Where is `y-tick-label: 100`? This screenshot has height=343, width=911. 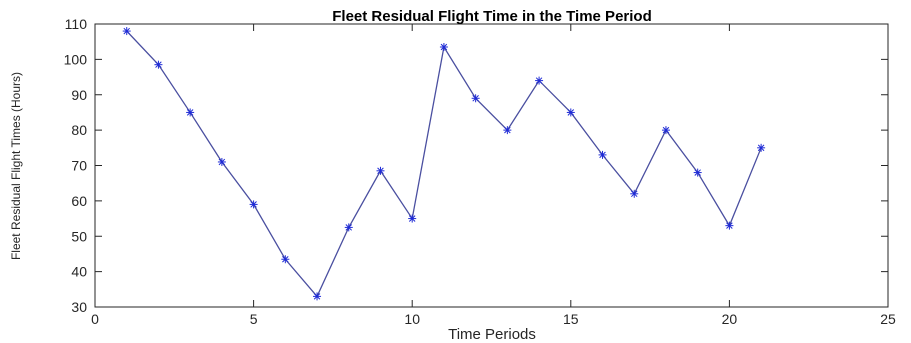
y-tick-label: 100 is located at coordinates (76, 59).